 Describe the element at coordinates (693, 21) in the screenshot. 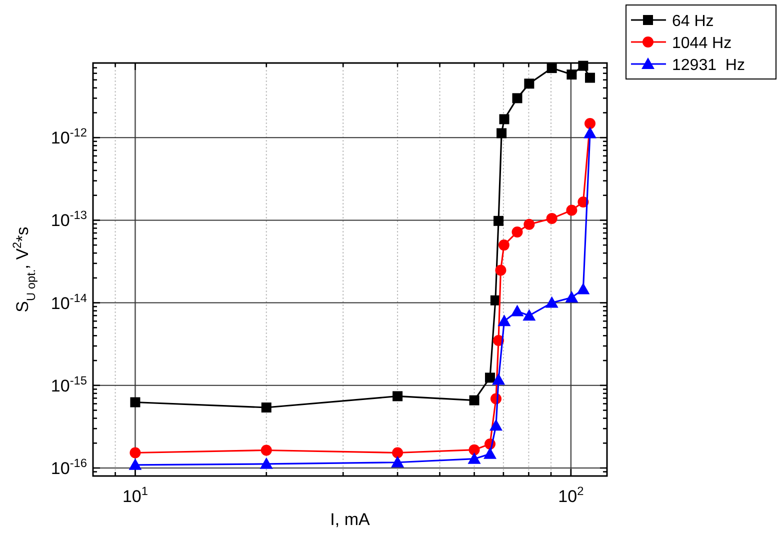

I see `legend-label: 64 Hz` at that location.